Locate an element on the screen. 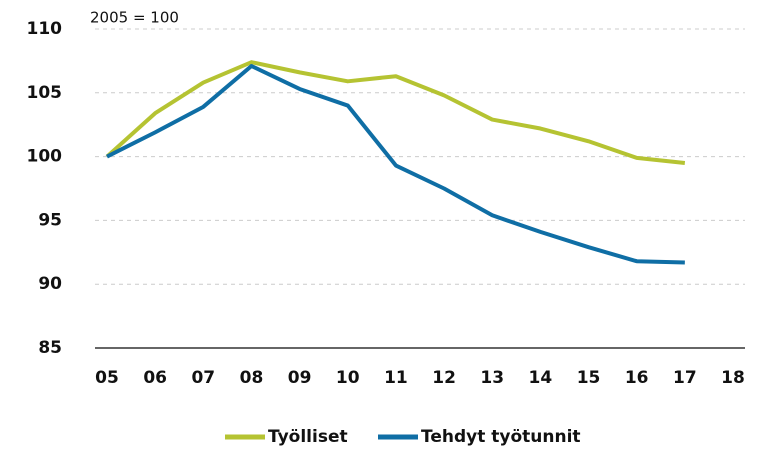 This screenshot has height=449, width=769. x-tick-label: 10 is located at coordinates (348, 378).